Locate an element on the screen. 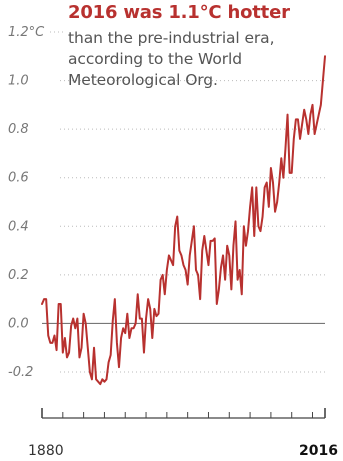 The height and width of the screenshot is (461, 343). y-tick-label: 0.6 is located at coordinates (18, 178).